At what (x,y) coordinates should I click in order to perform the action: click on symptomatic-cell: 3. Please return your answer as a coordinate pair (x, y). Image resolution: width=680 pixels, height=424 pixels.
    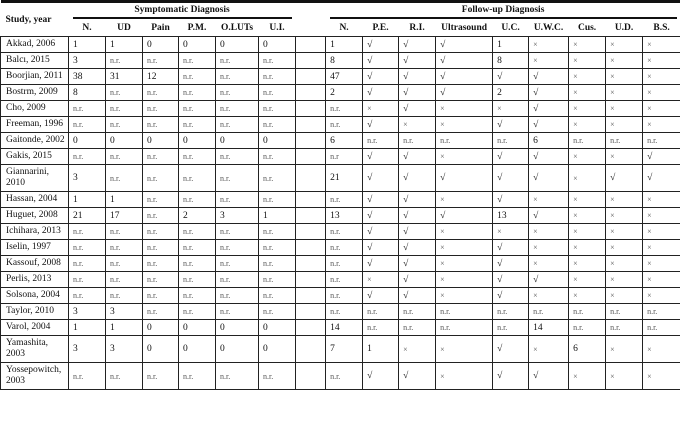
    Looking at the image, I should click on (87, 311).